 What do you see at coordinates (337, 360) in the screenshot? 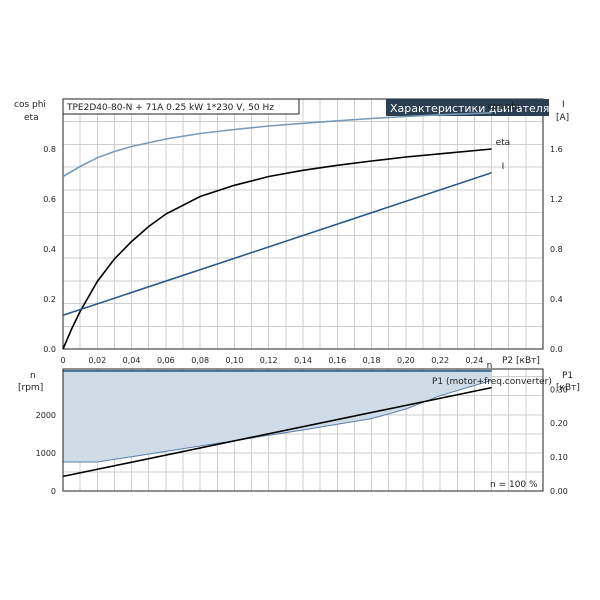
I see `x-tick-label: 0,16` at bounding box center [337, 360].